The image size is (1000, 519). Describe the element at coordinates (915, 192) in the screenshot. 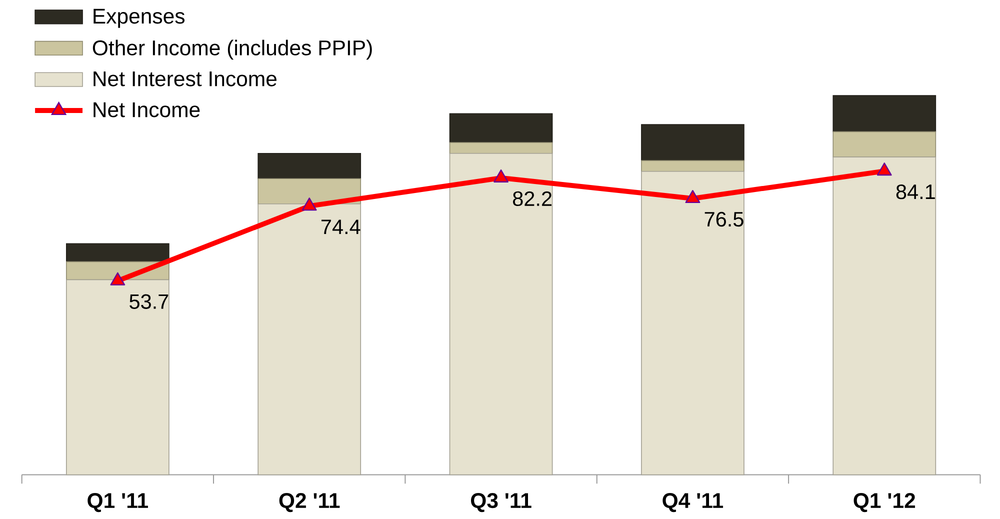

I see `data-label: 84.1` at that location.